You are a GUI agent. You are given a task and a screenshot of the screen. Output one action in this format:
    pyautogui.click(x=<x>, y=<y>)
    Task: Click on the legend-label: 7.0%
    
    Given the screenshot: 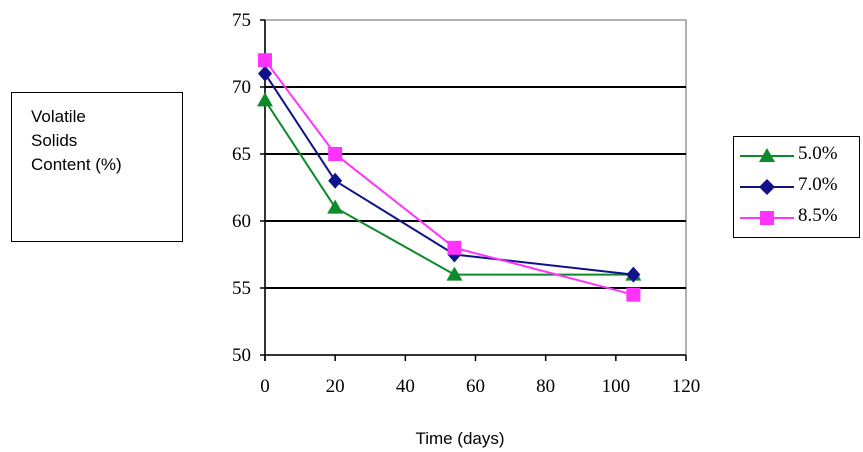 What is the action you would take?
    pyautogui.click(x=818, y=184)
    